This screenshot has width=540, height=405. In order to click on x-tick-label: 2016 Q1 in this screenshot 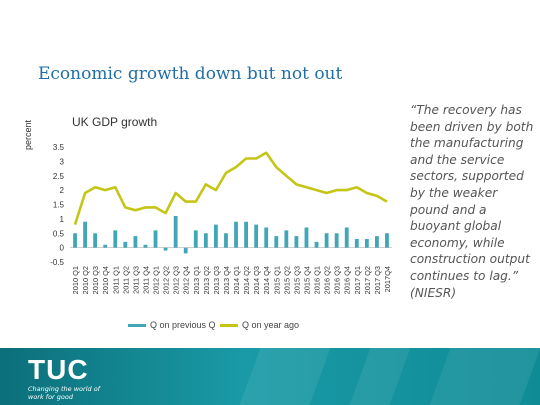, I will do `click(317, 280)`.